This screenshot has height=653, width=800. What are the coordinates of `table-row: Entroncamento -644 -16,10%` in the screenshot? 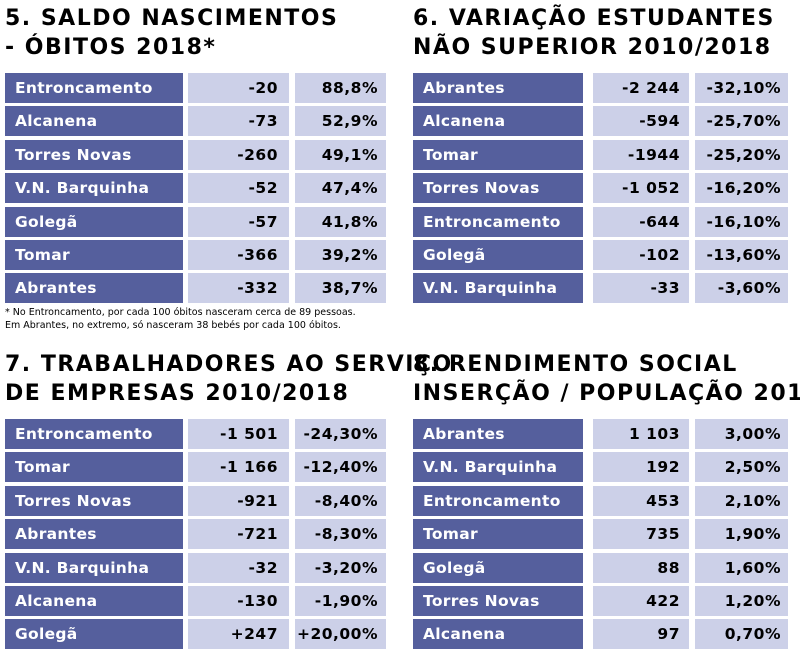 It's located at (605, 221).